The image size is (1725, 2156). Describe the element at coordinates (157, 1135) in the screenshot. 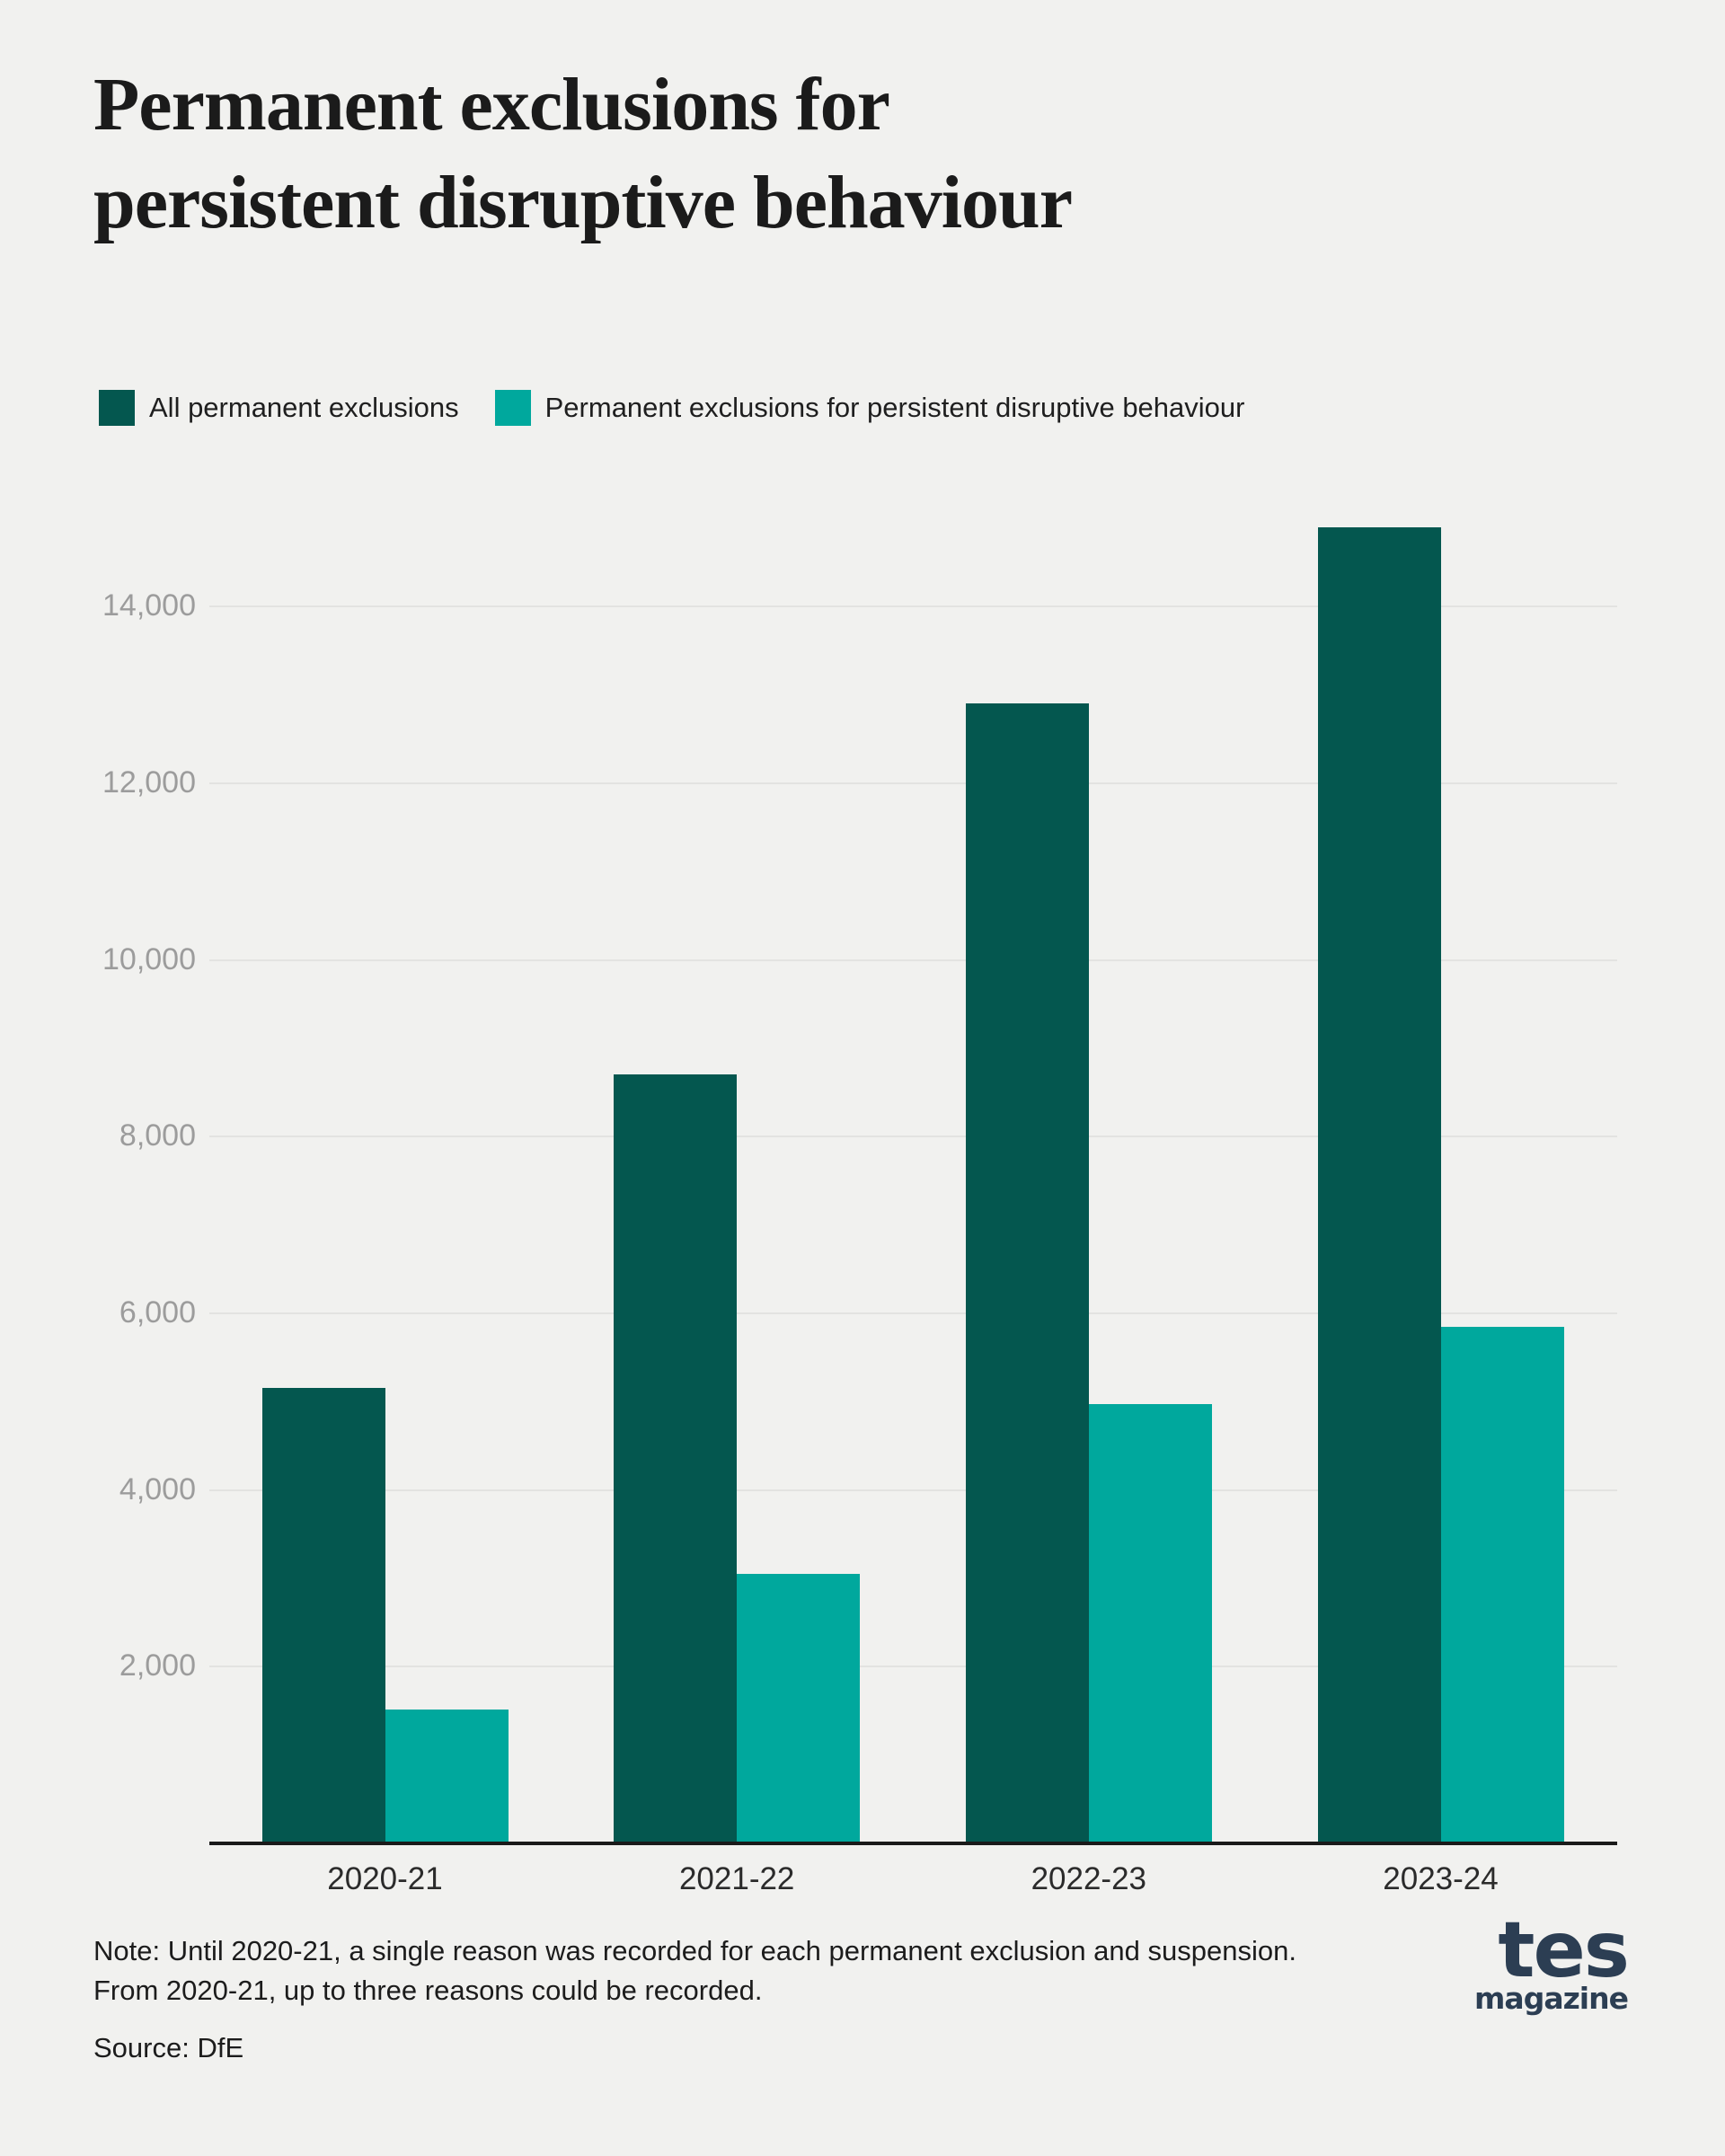

I see `y-axis-tick-label: 8,000` at that location.